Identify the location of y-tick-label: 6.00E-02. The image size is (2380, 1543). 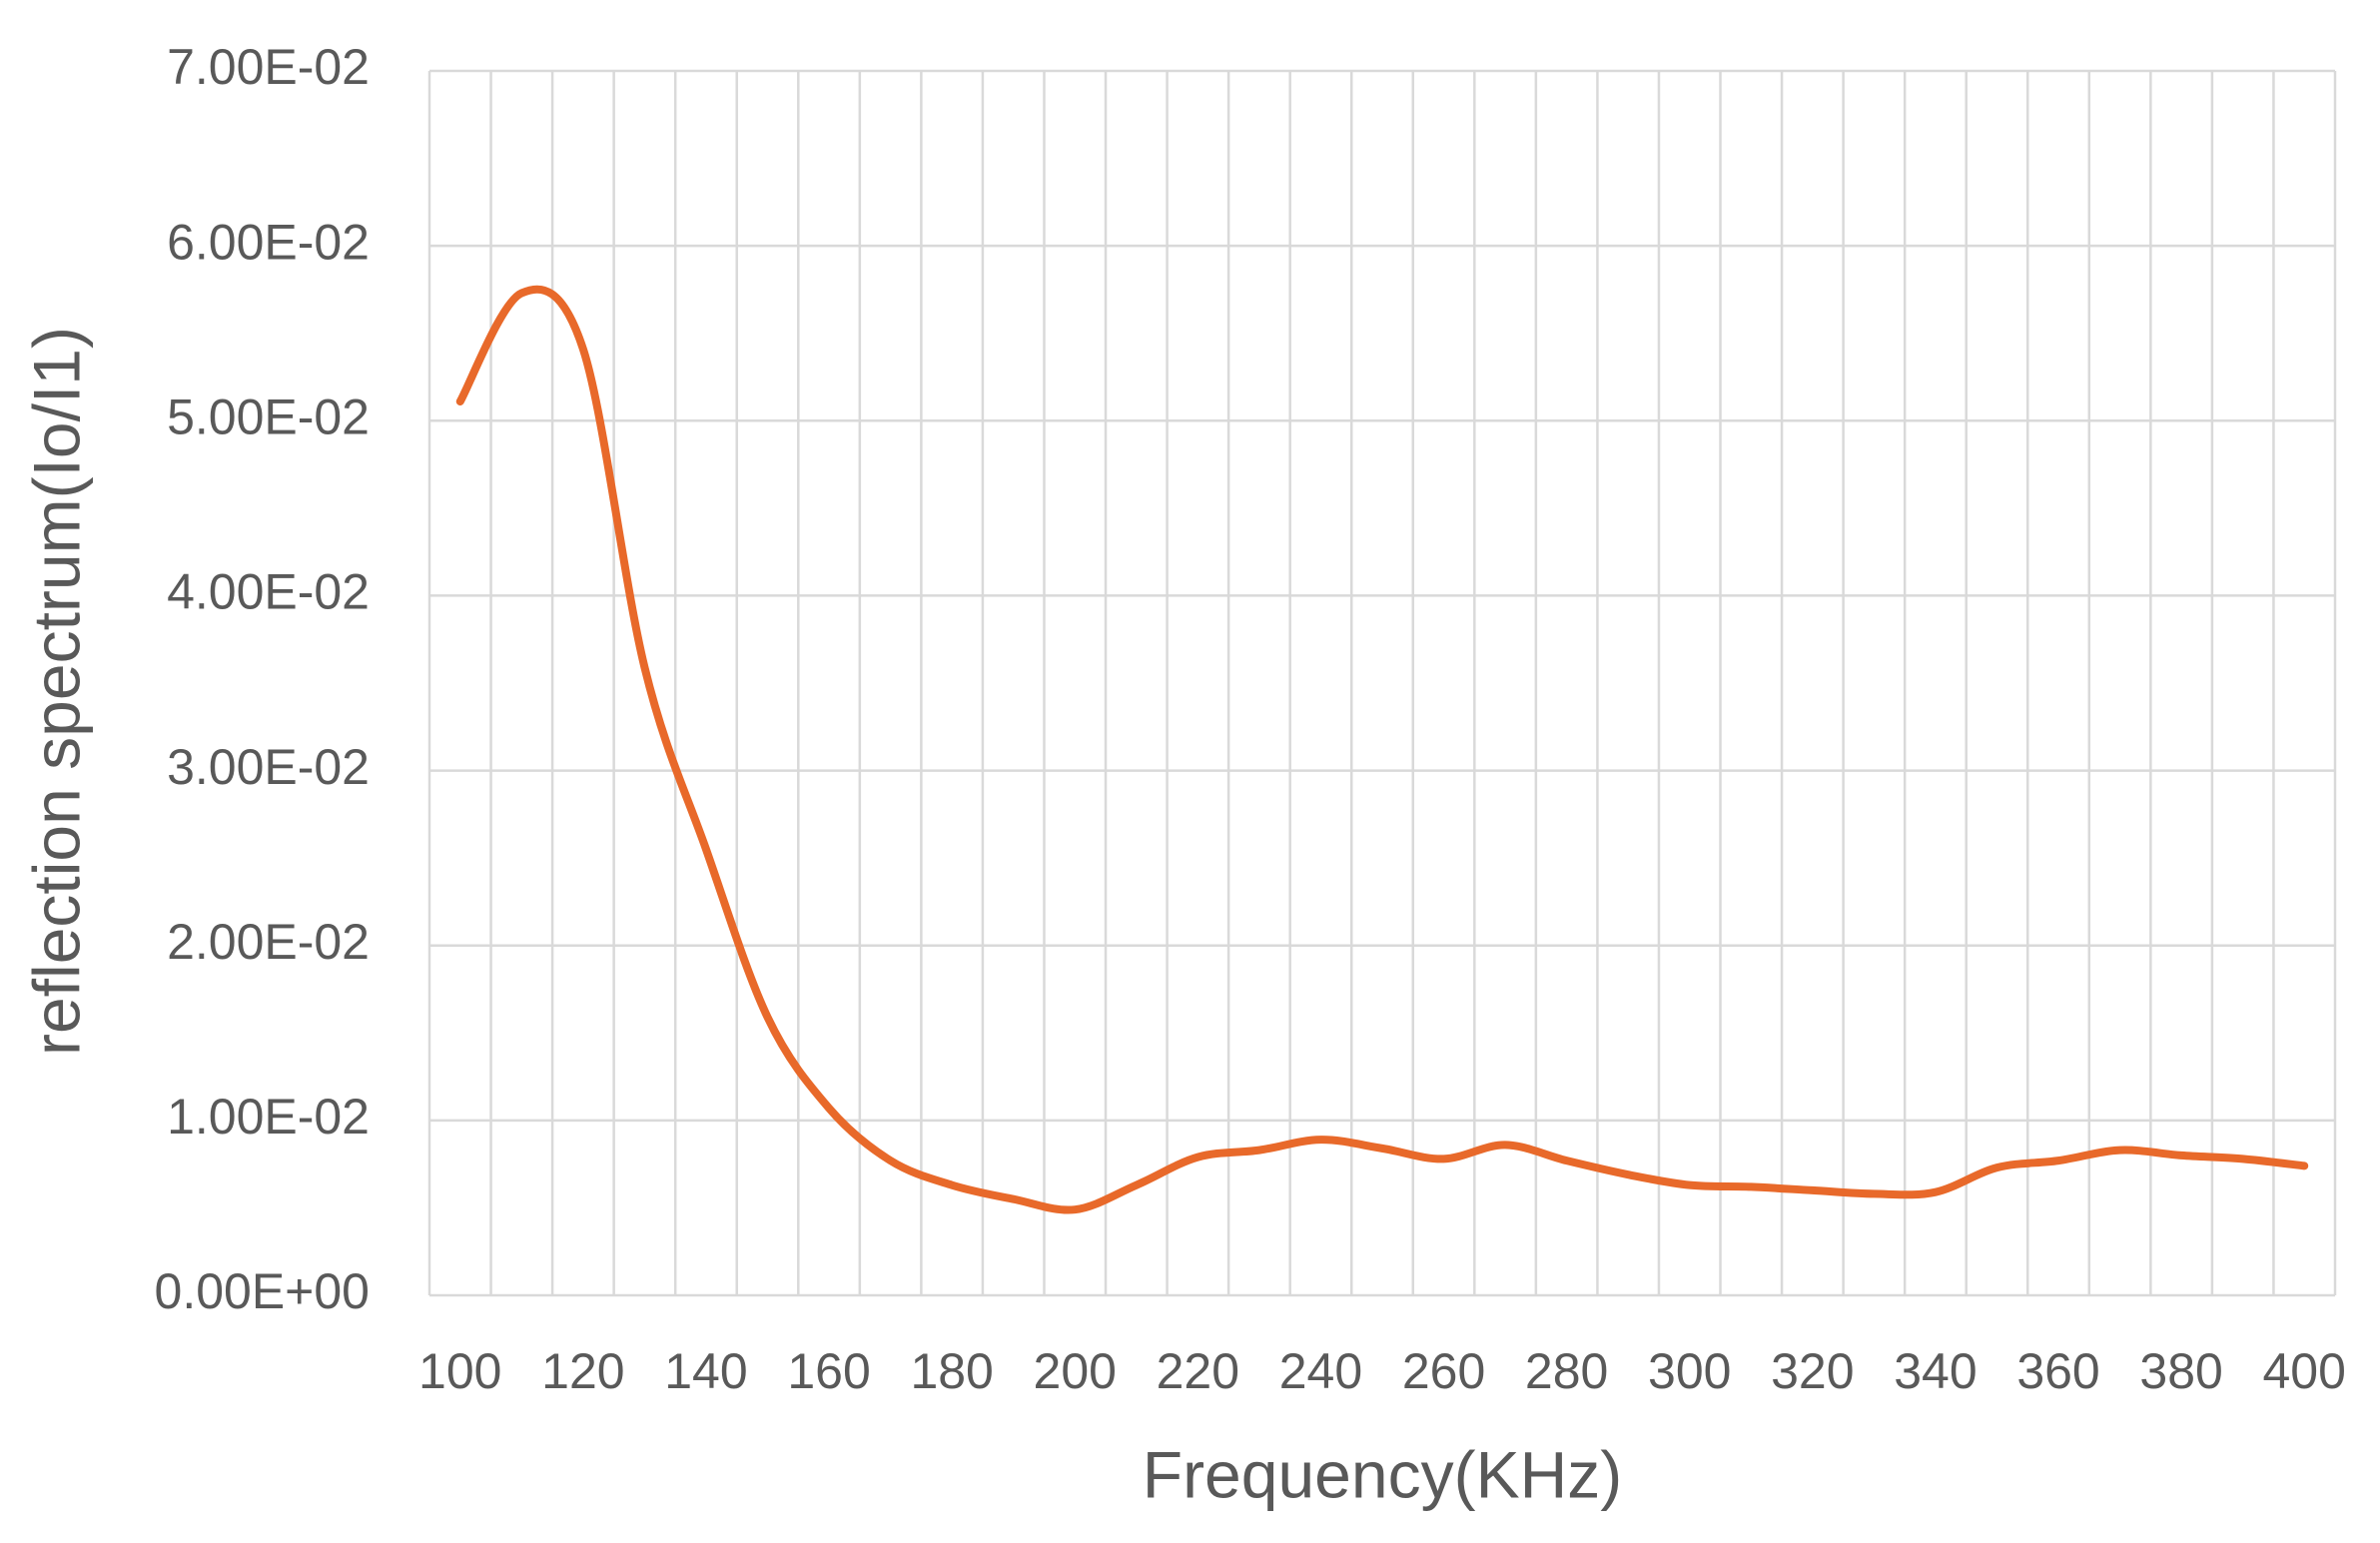
(268, 242).